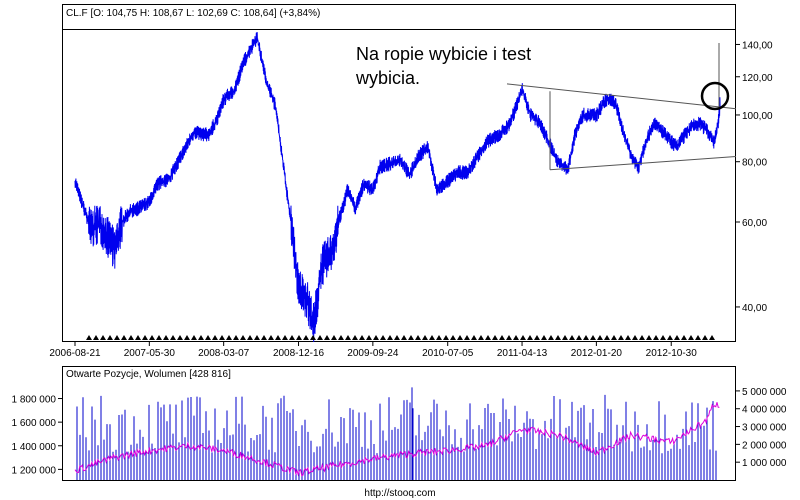  What do you see at coordinates (34, 400) in the screenshot?
I see `left-tick-label: 1 800 000` at bounding box center [34, 400].